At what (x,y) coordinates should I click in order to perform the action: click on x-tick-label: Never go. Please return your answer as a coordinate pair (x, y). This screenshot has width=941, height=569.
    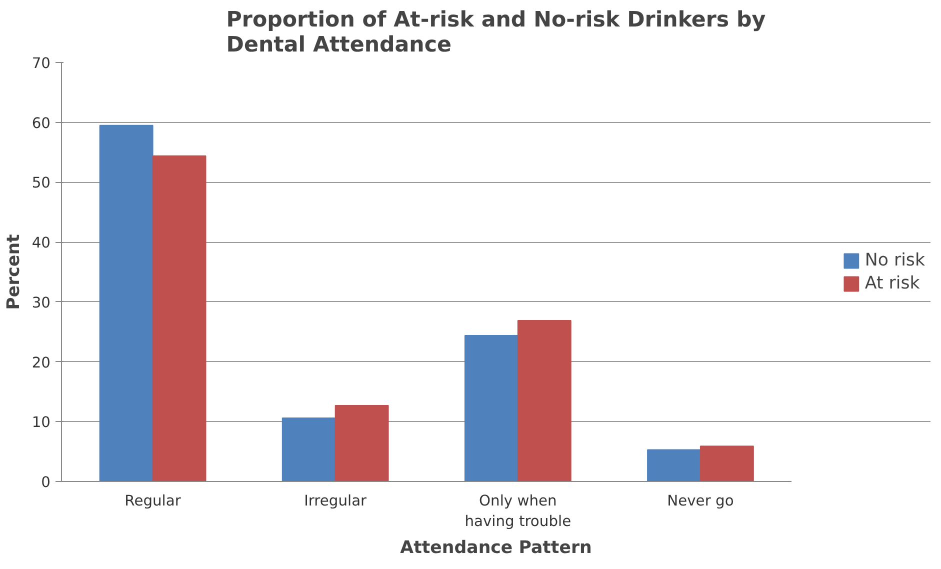
    Looking at the image, I should click on (700, 501).